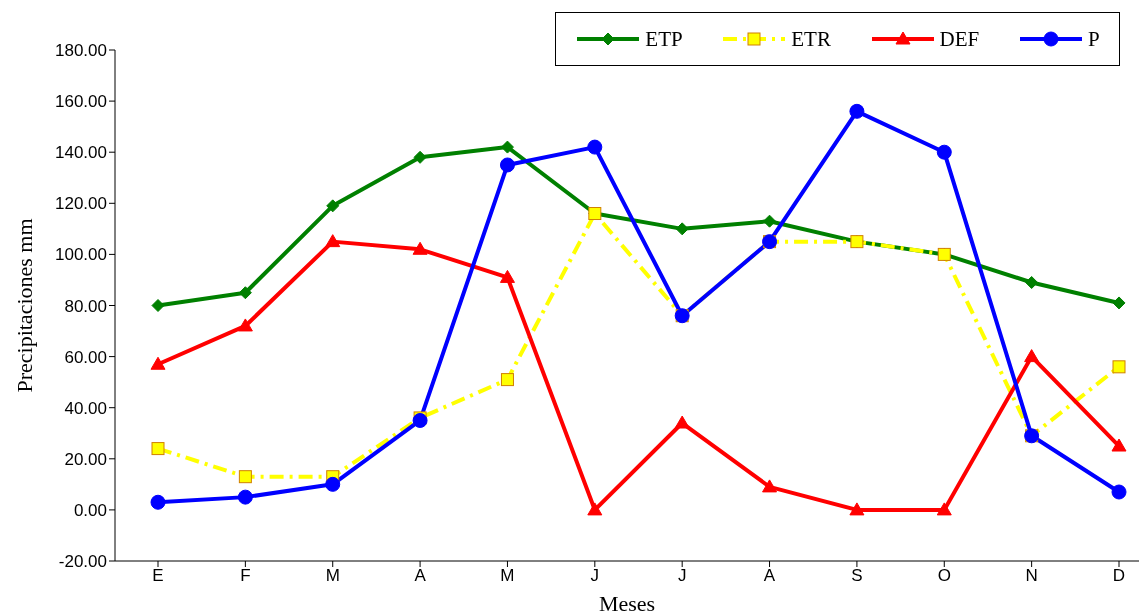  What do you see at coordinates (85, 357) in the screenshot?
I see `y-tick-label: 60.00` at bounding box center [85, 357].